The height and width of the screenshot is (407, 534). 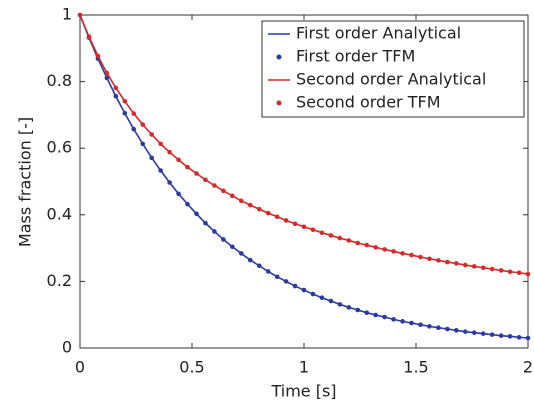 I want to click on legend-label: First order TFM, so click(x=355, y=56).